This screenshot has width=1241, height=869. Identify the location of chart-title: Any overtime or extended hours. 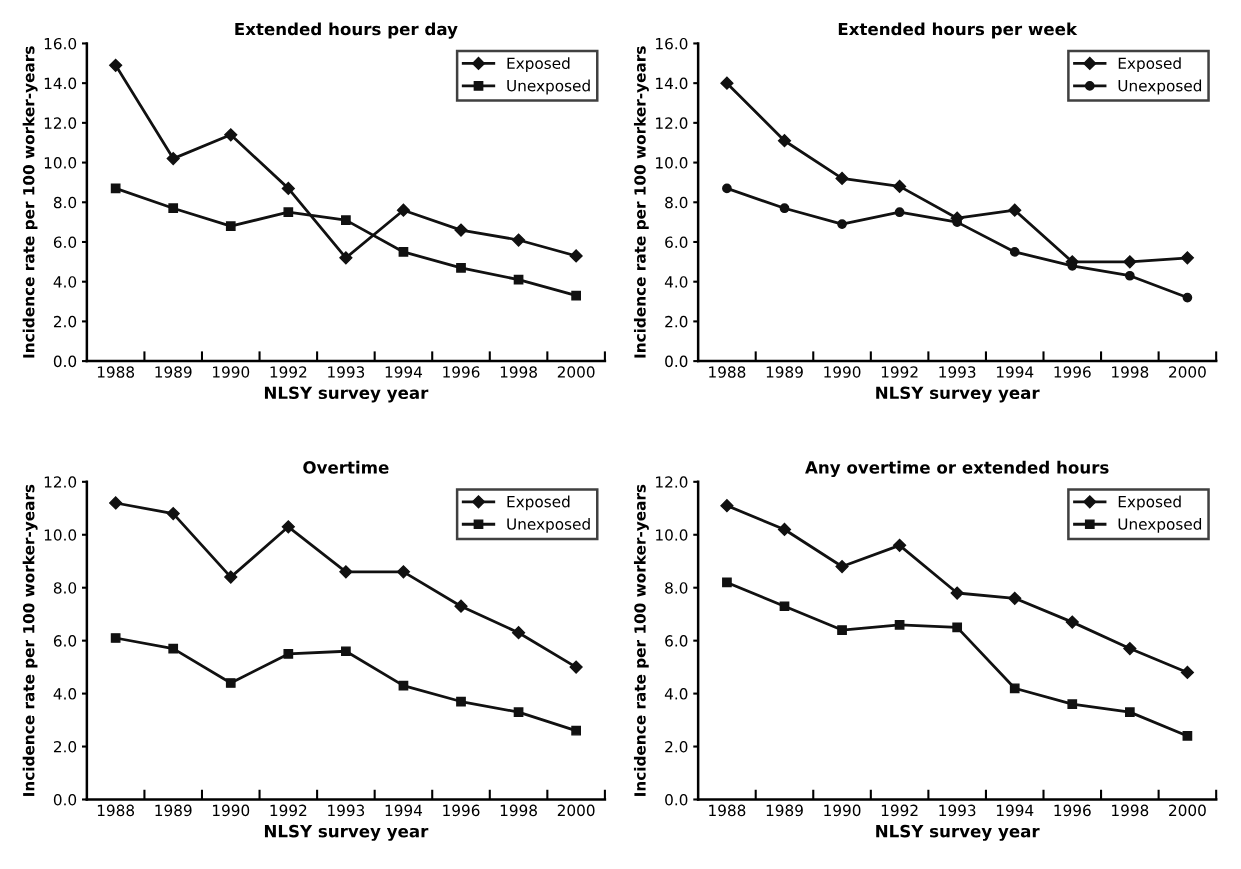
(957, 469).